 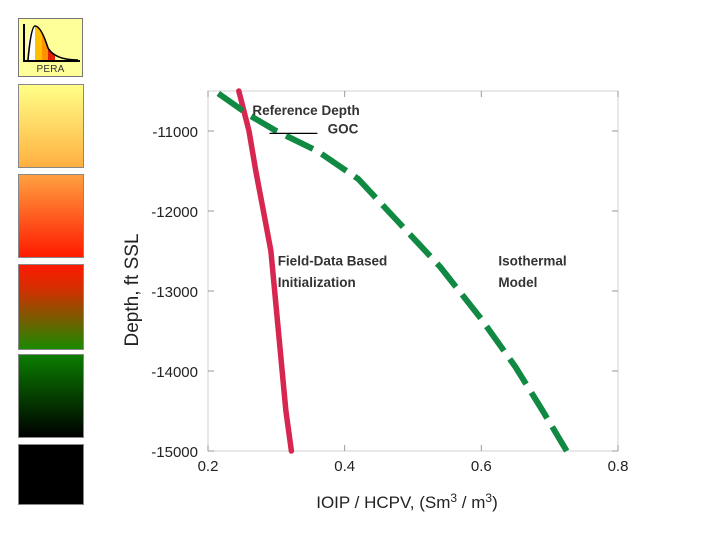 What do you see at coordinates (343, 128) in the screenshot?
I see `annotation-goc: GOC` at bounding box center [343, 128].